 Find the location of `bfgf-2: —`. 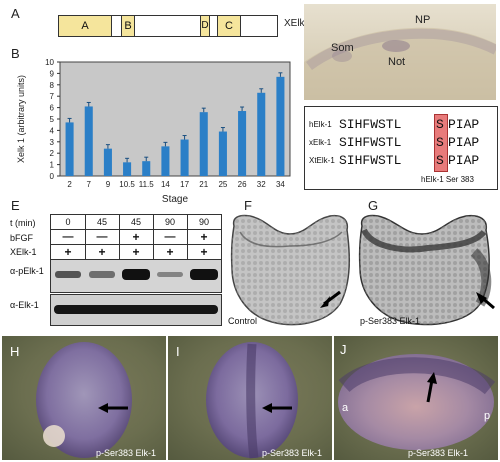

bfgf-2: — is located at coordinates (102, 237).